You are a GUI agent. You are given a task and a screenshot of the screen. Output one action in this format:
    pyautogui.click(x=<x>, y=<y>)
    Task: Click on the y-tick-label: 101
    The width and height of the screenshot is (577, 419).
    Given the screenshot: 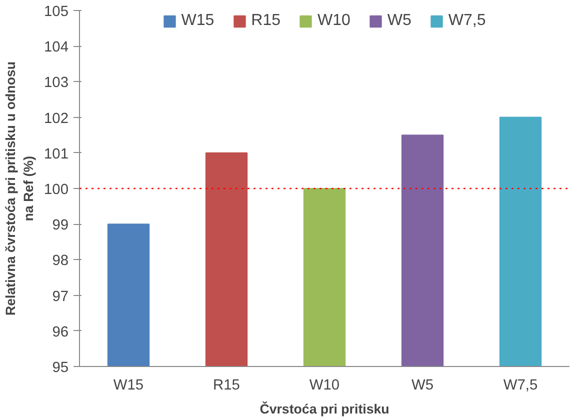 What is the action you would take?
    pyautogui.click(x=56, y=154)
    